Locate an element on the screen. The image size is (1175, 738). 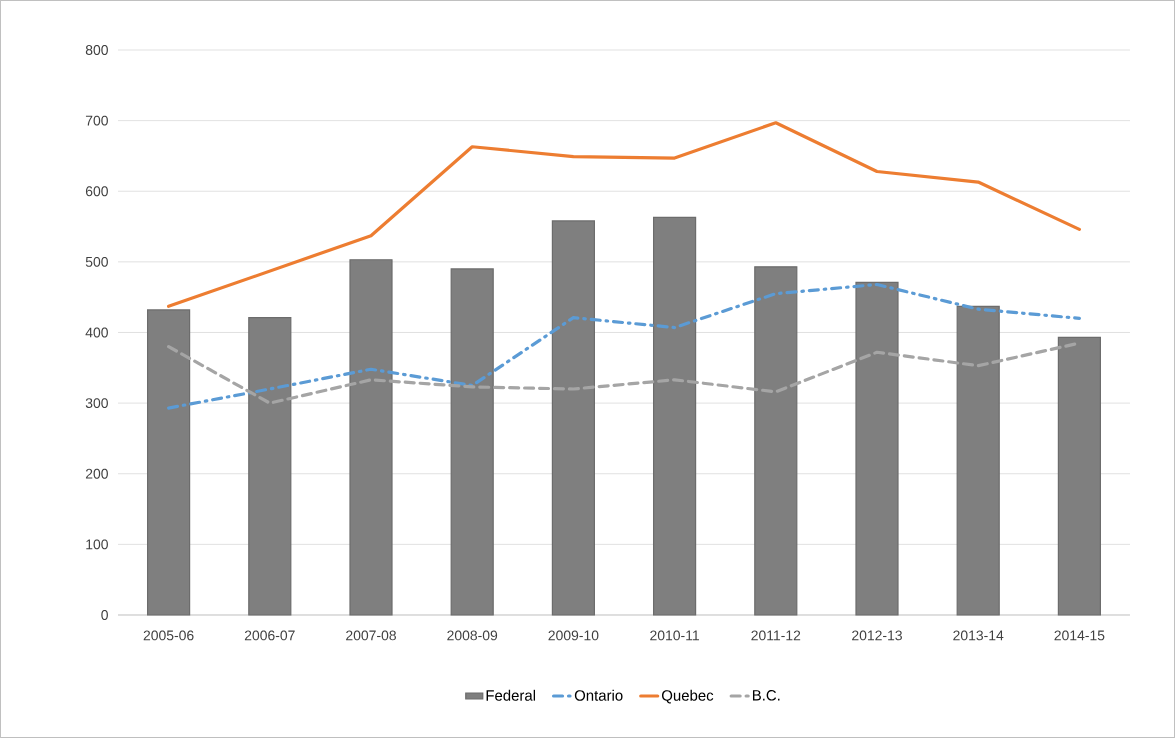
x-tick-label: 2007-08 is located at coordinates (371, 635).